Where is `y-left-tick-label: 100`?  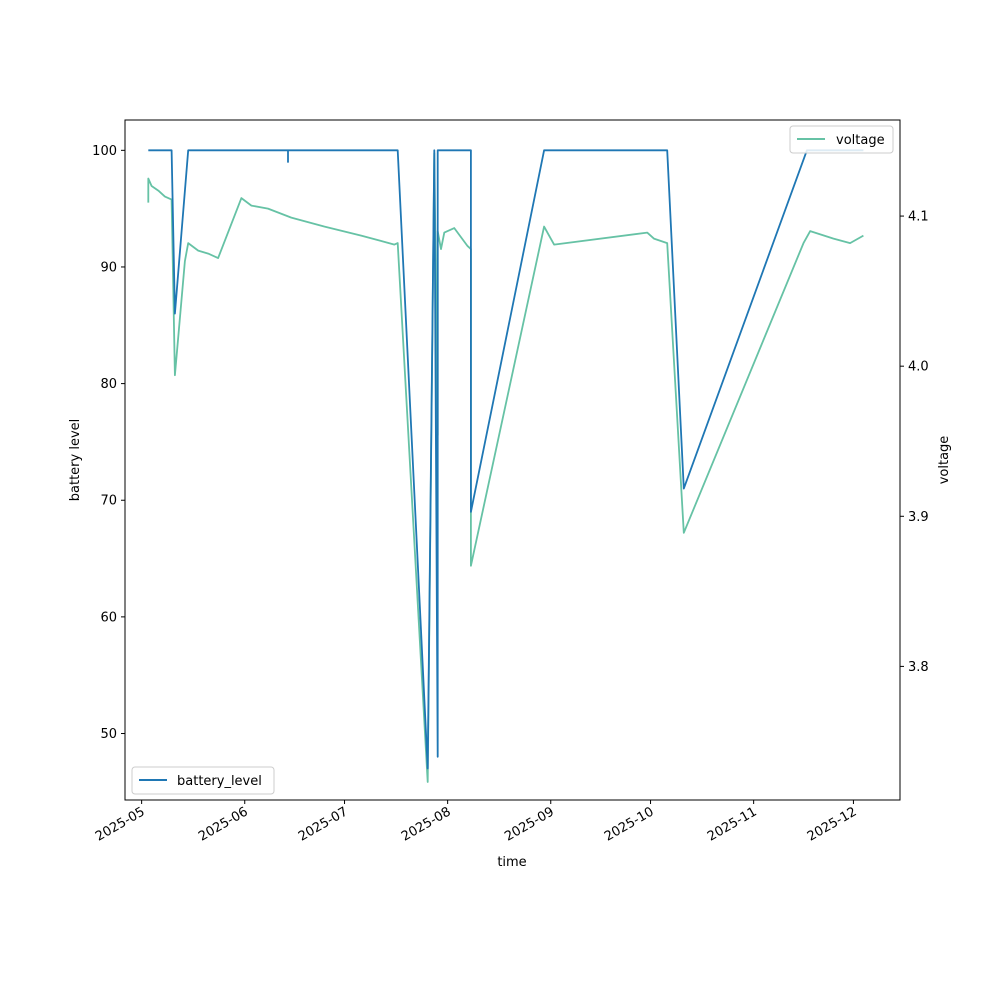
y-left-tick-label: 100 is located at coordinates (104, 151).